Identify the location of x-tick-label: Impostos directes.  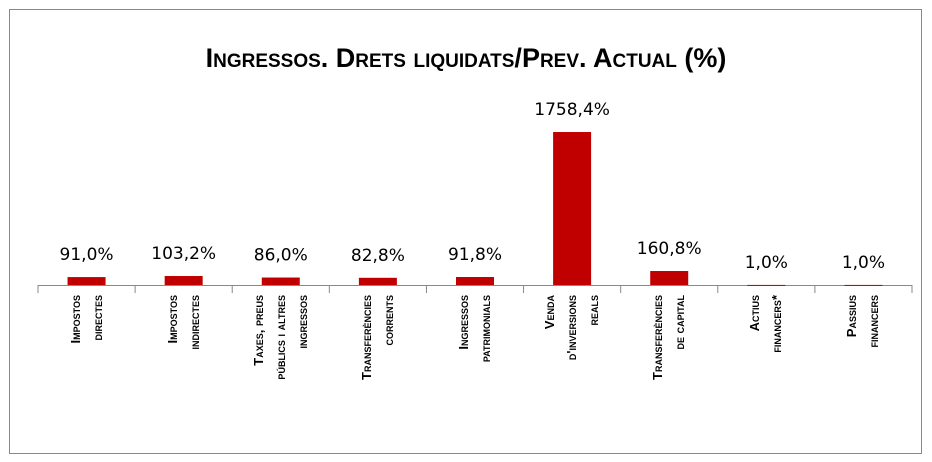
(86, 319).